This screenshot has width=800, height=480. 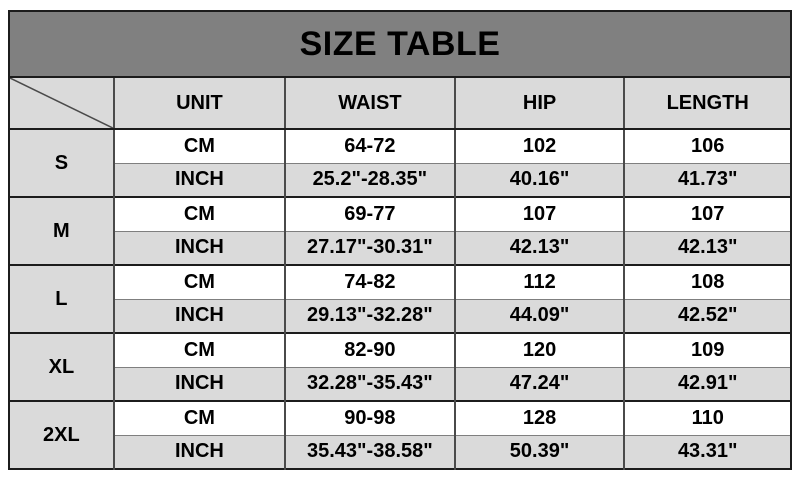 What do you see at coordinates (707, 452) in the screenshot?
I see `length-inch-value: 43.31"` at bounding box center [707, 452].